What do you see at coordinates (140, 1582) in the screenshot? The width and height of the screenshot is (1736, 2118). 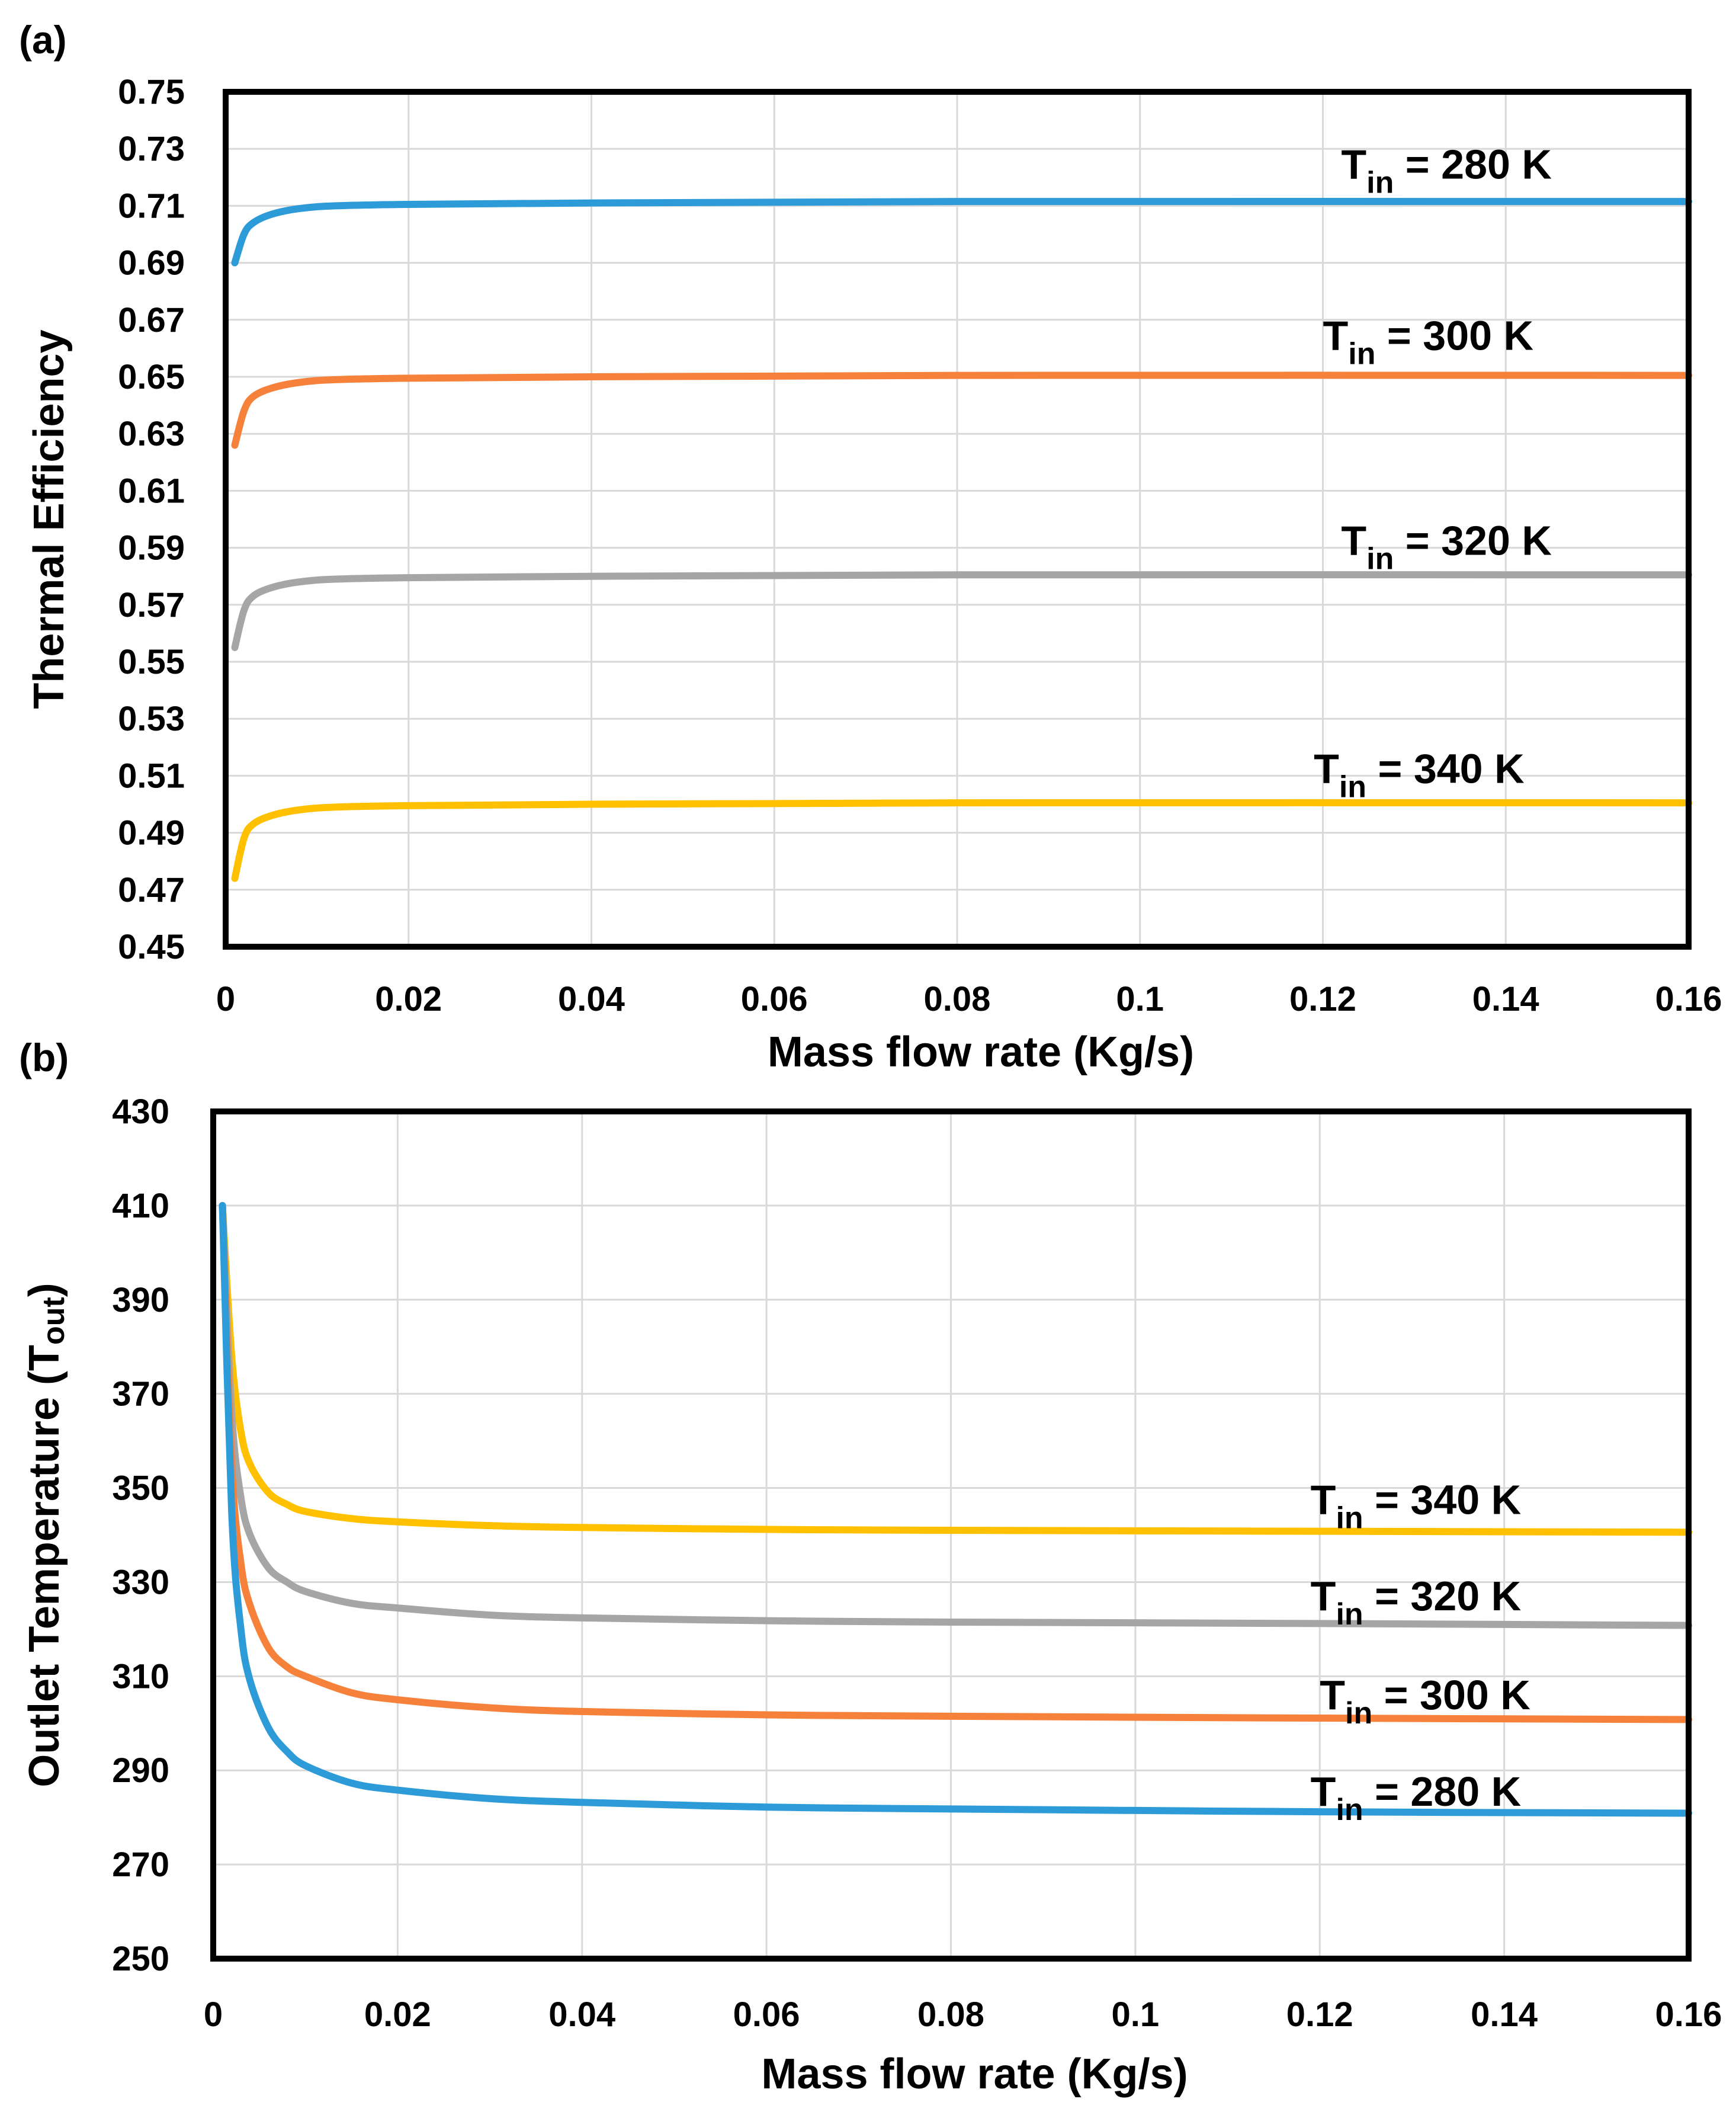 I see `y-tick-label: 330` at bounding box center [140, 1582].